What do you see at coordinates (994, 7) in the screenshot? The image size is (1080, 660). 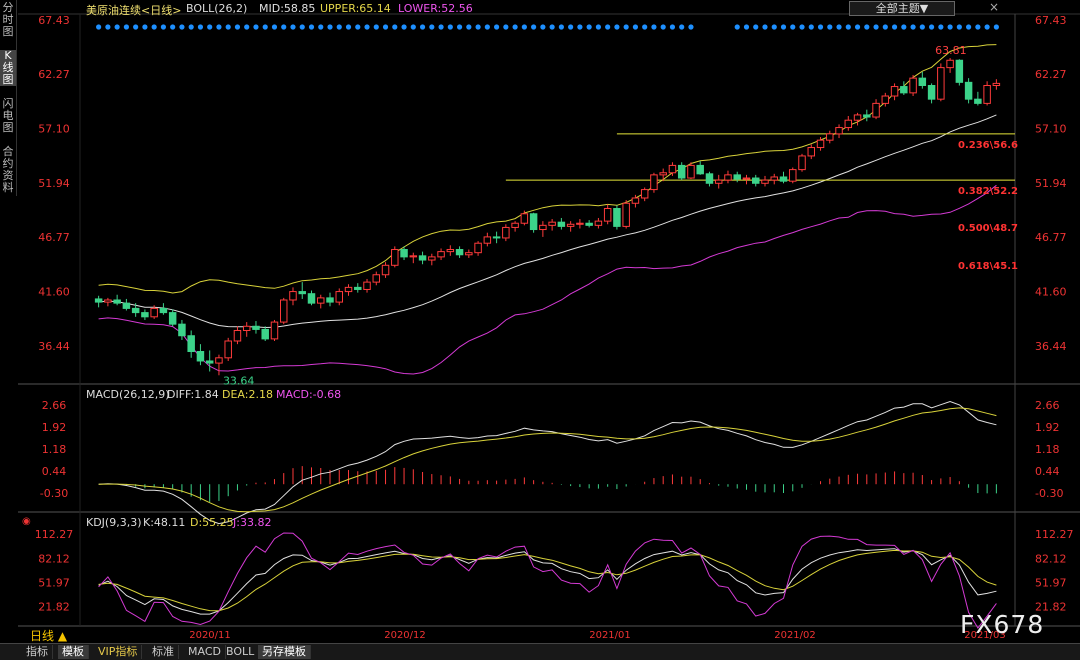 I see `close-icon: ×` at bounding box center [994, 7].